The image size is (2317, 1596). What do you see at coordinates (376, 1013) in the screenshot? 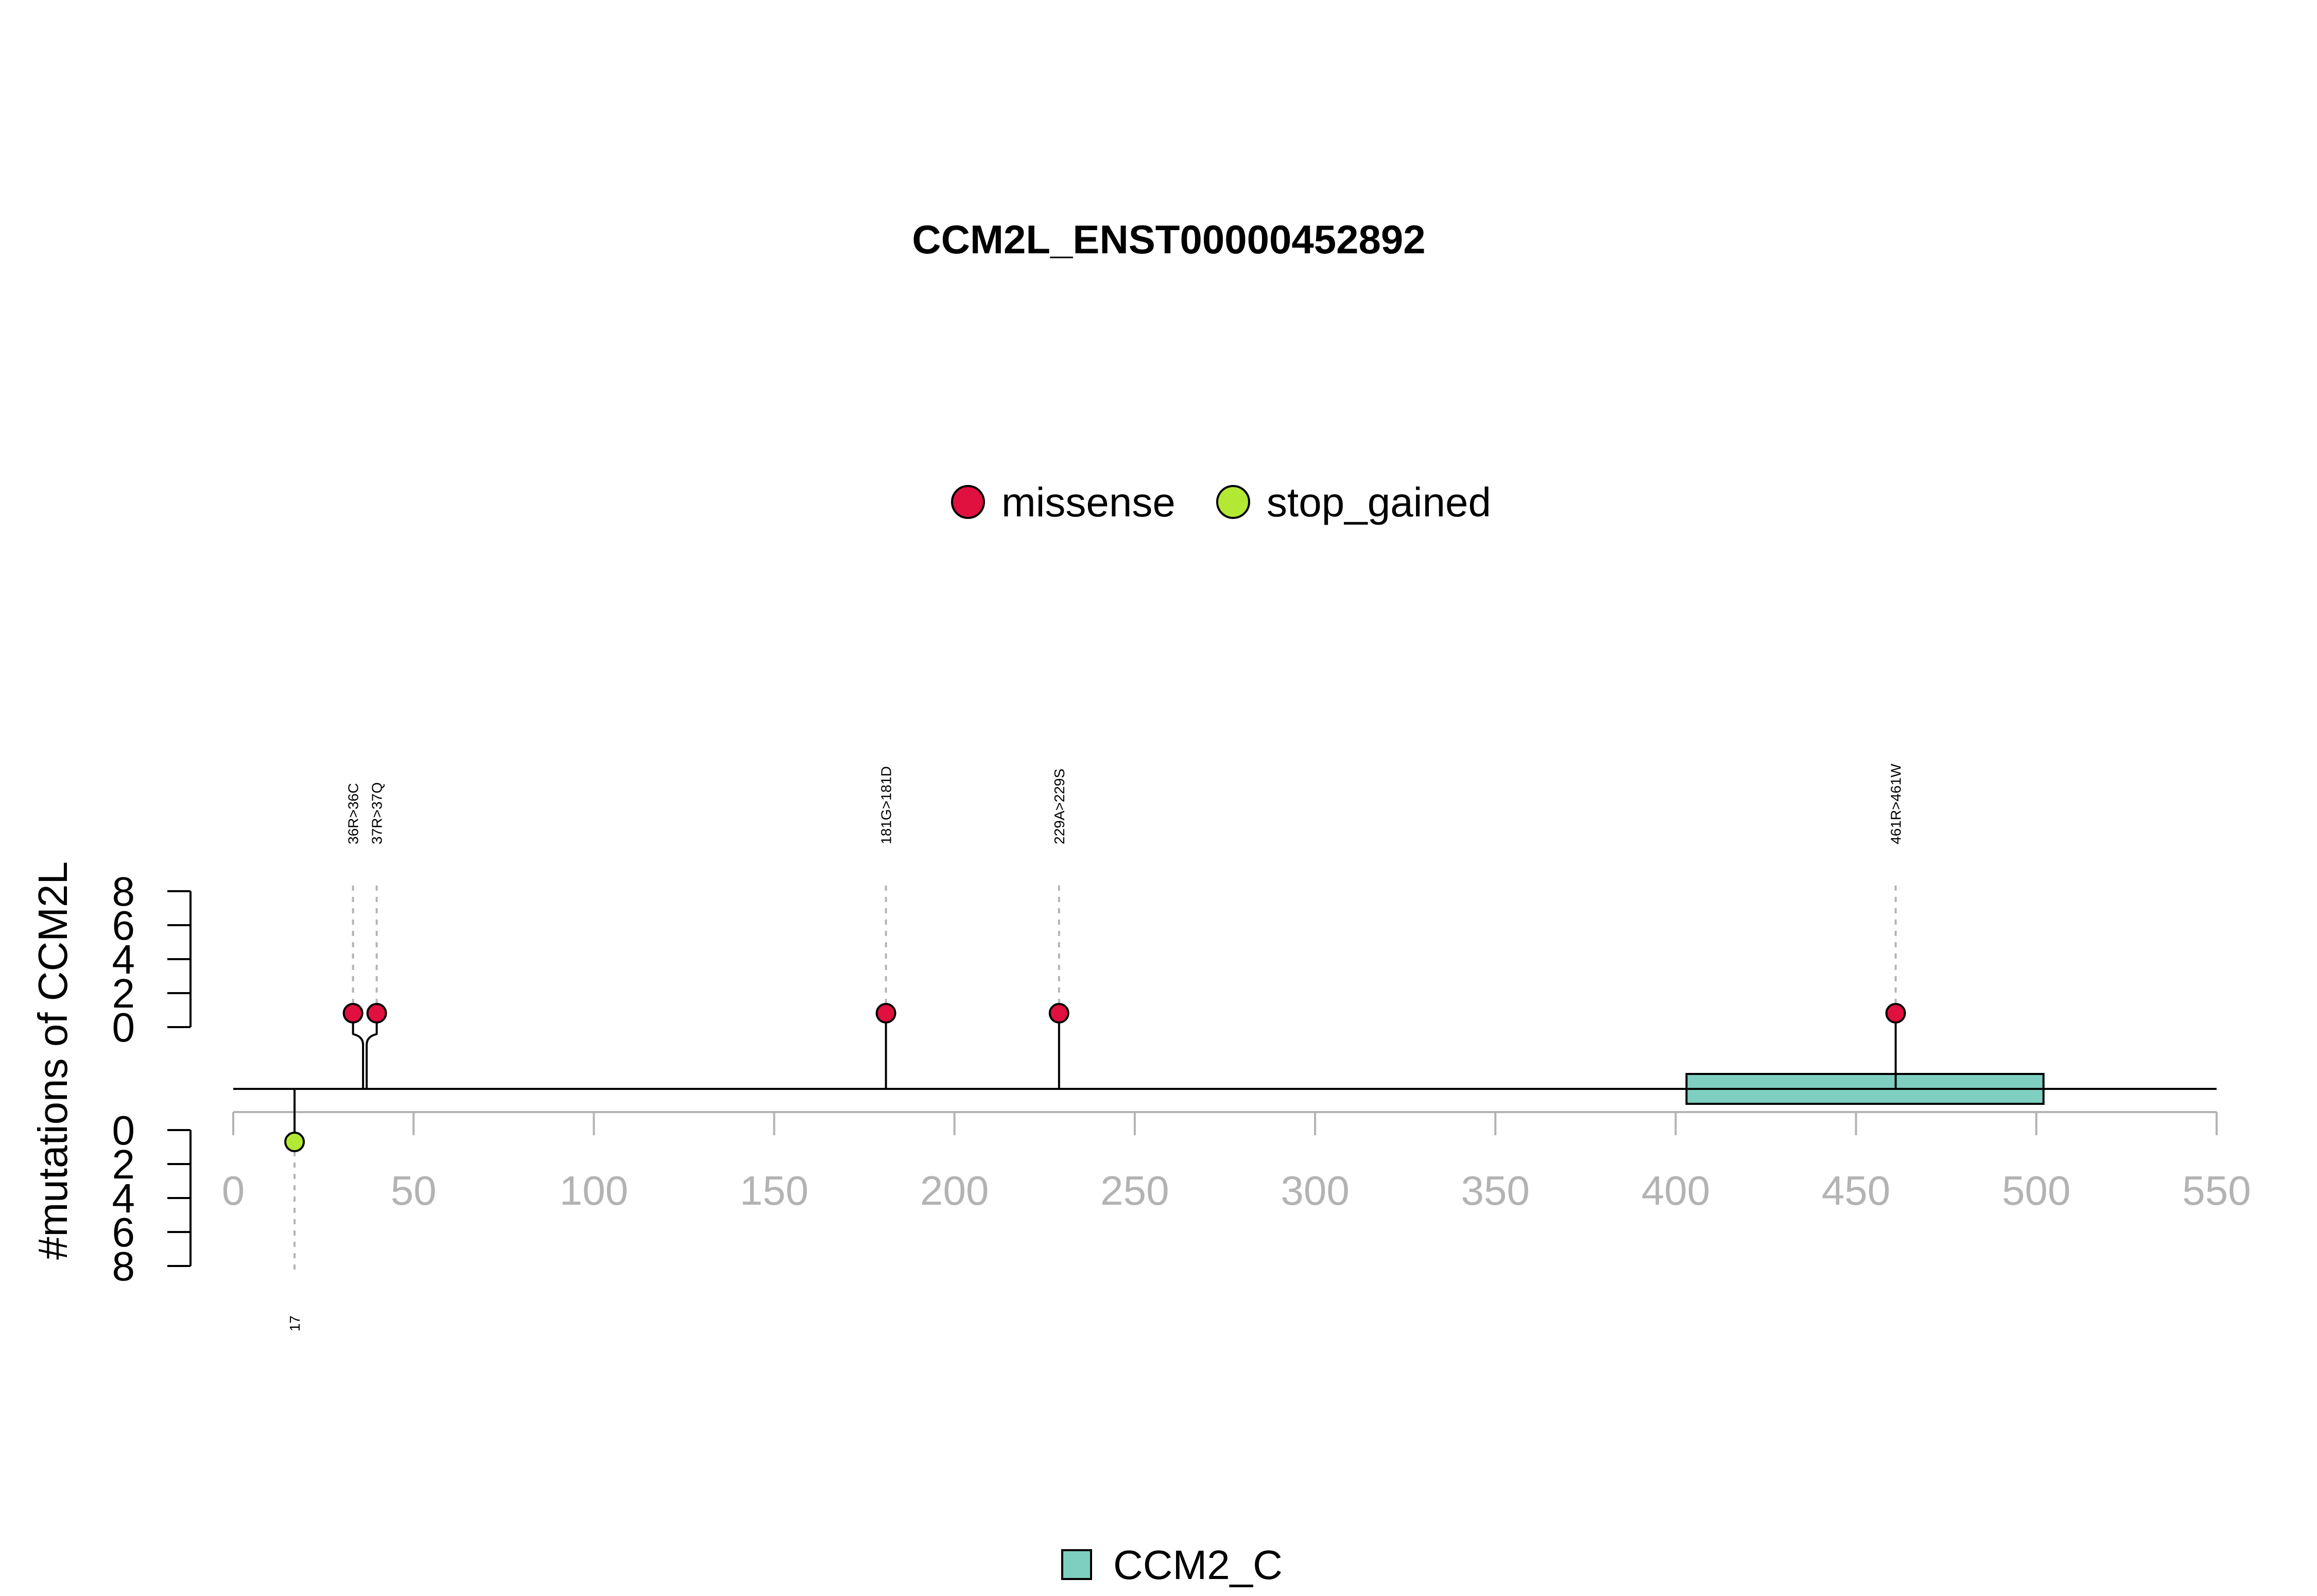
I see `mutation-37r-37q-marker` at bounding box center [376, 1013].